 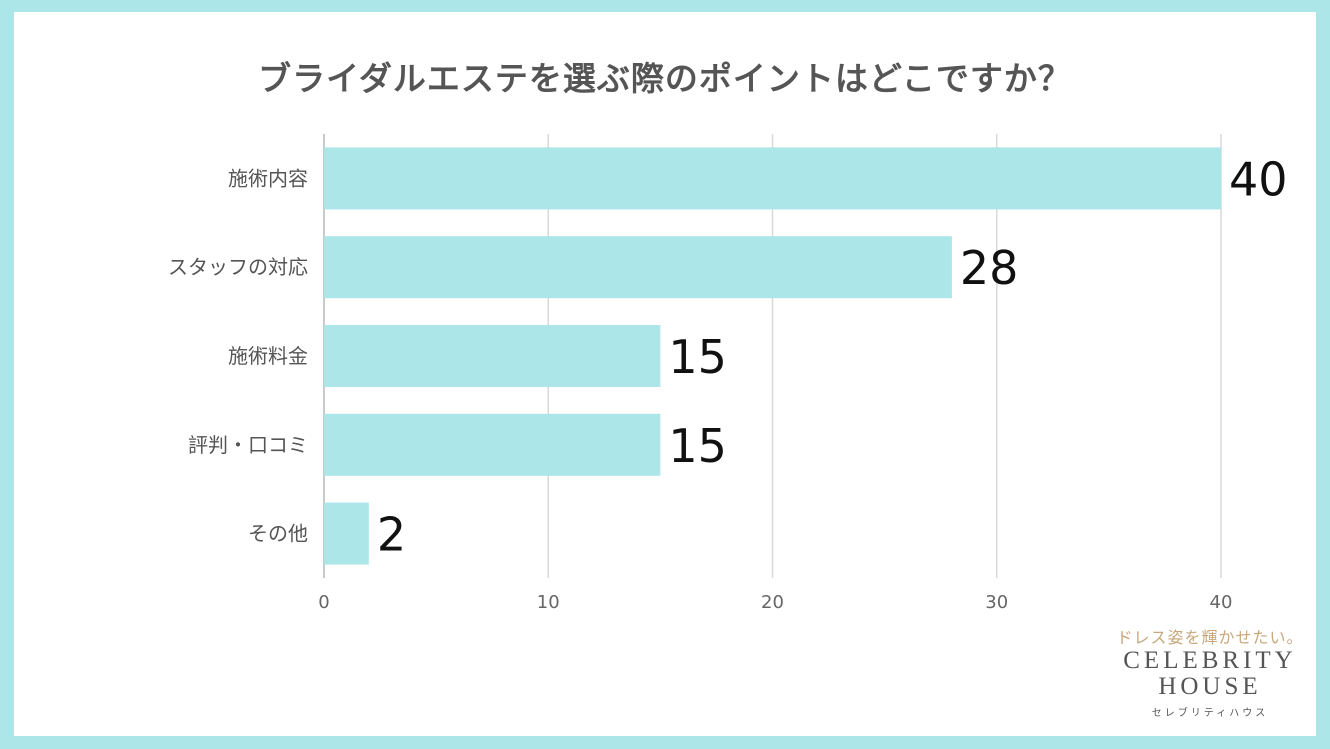 I want to click on brand-logo: ドレス姿を輝かせたい。 CELEBRITY HOUSE セレブリティハウス, so click(x=1210, y=671).